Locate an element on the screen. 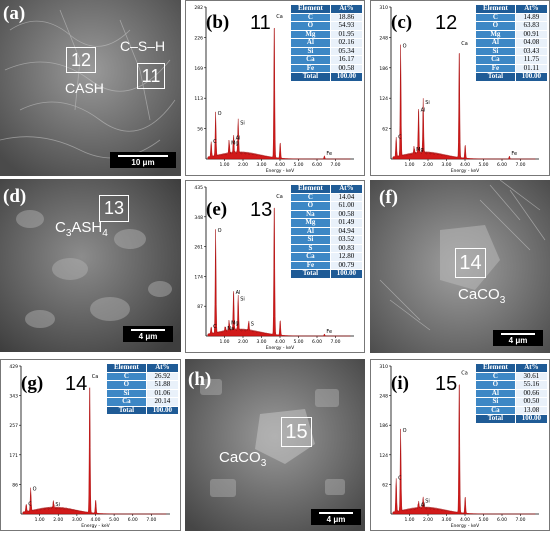 The height and width of the screenshot is (533, 550). table-row: C 14.89 is located at coordinates (511, 17).